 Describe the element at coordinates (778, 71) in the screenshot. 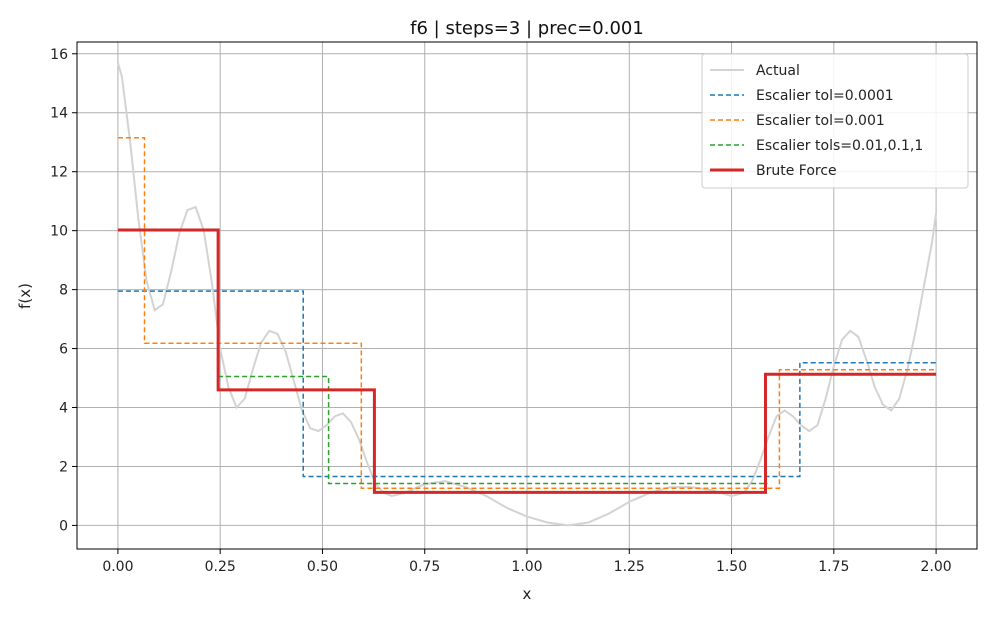

I see `legend-label-actual: Actual` at that location.